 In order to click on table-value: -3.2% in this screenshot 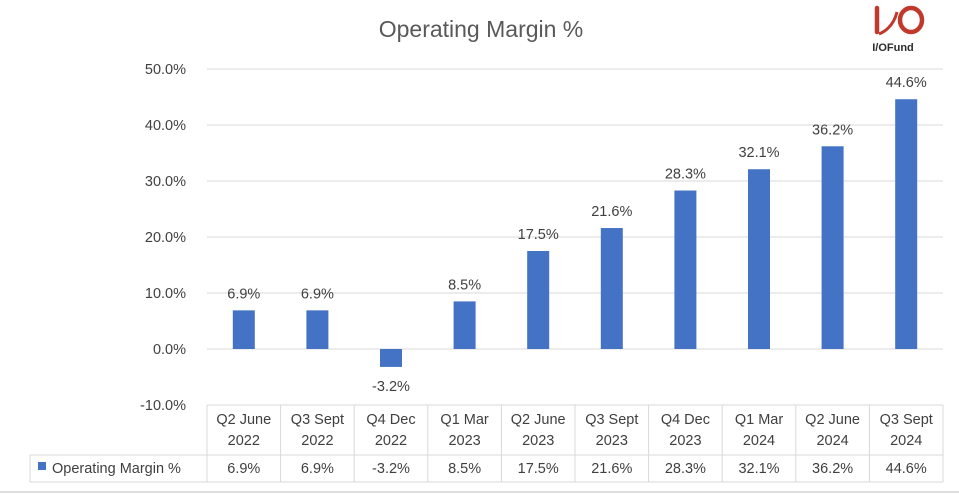, I will do `click(391, 469)`.